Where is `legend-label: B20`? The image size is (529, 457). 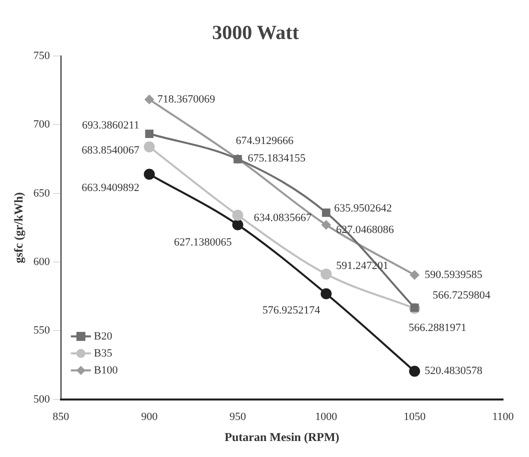
legend-label: B20 is located at coordinates (103, 336).